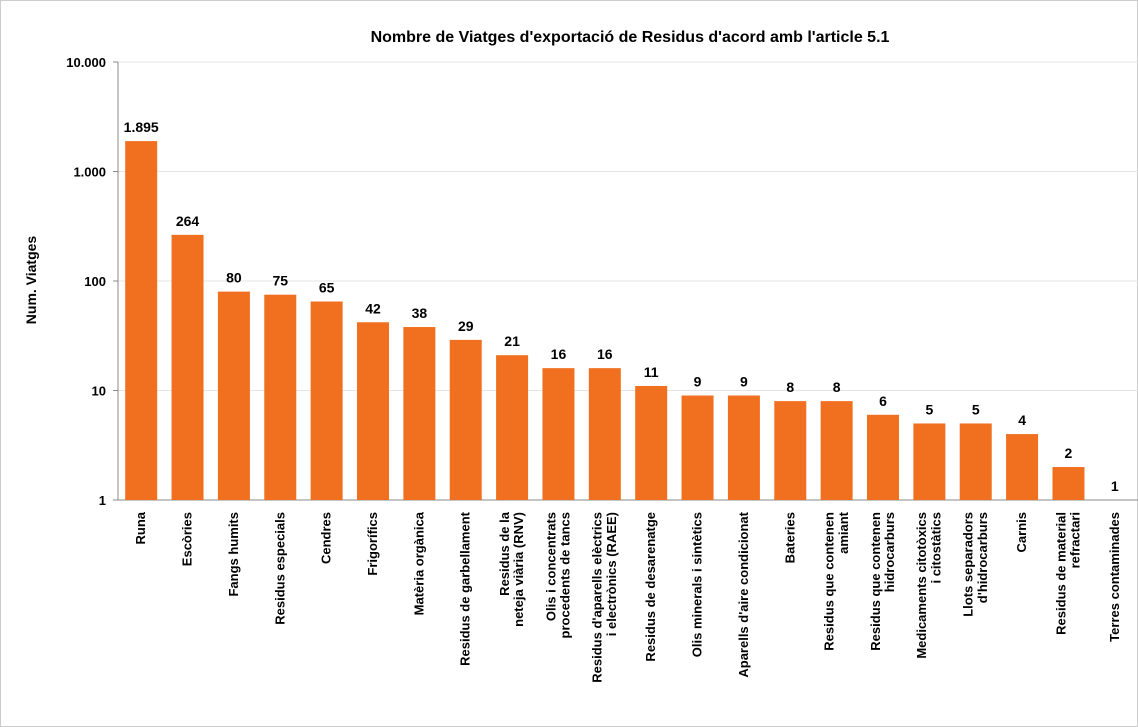 This screenshot has width=1138, height=727. Describe the element at coordinates (1021, 532) in the screenshot. I see `x-tick-label: Carnis` at that location.